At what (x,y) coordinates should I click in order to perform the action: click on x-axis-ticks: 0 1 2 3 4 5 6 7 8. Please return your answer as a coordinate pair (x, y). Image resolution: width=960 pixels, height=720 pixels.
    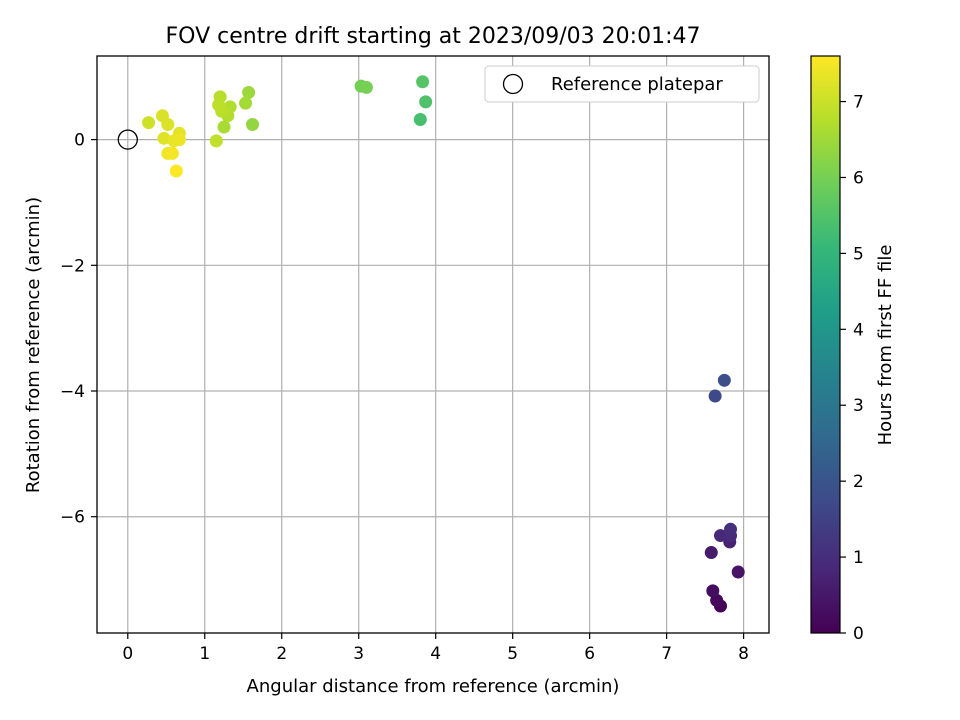
    Looking at the image, I should click on (435, 648).